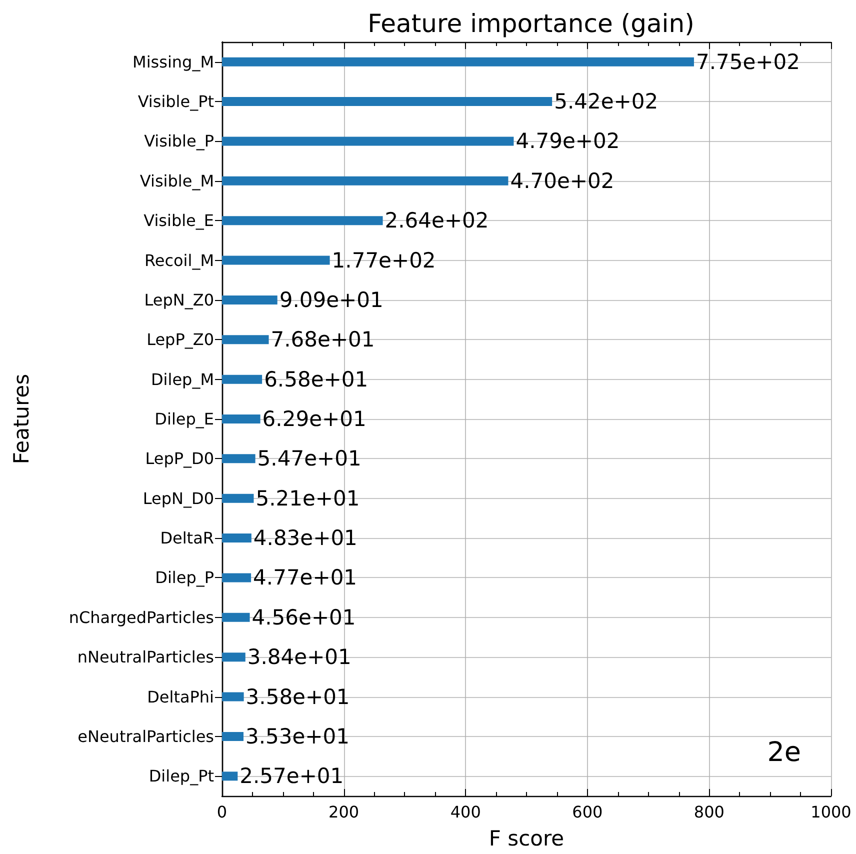 Image resolution: width=856 pixels, height=854 pixels. Describe the element at coordinates (180, 696) in the screenshot. I see `y-tick-label: DeltaPhi` at that location.